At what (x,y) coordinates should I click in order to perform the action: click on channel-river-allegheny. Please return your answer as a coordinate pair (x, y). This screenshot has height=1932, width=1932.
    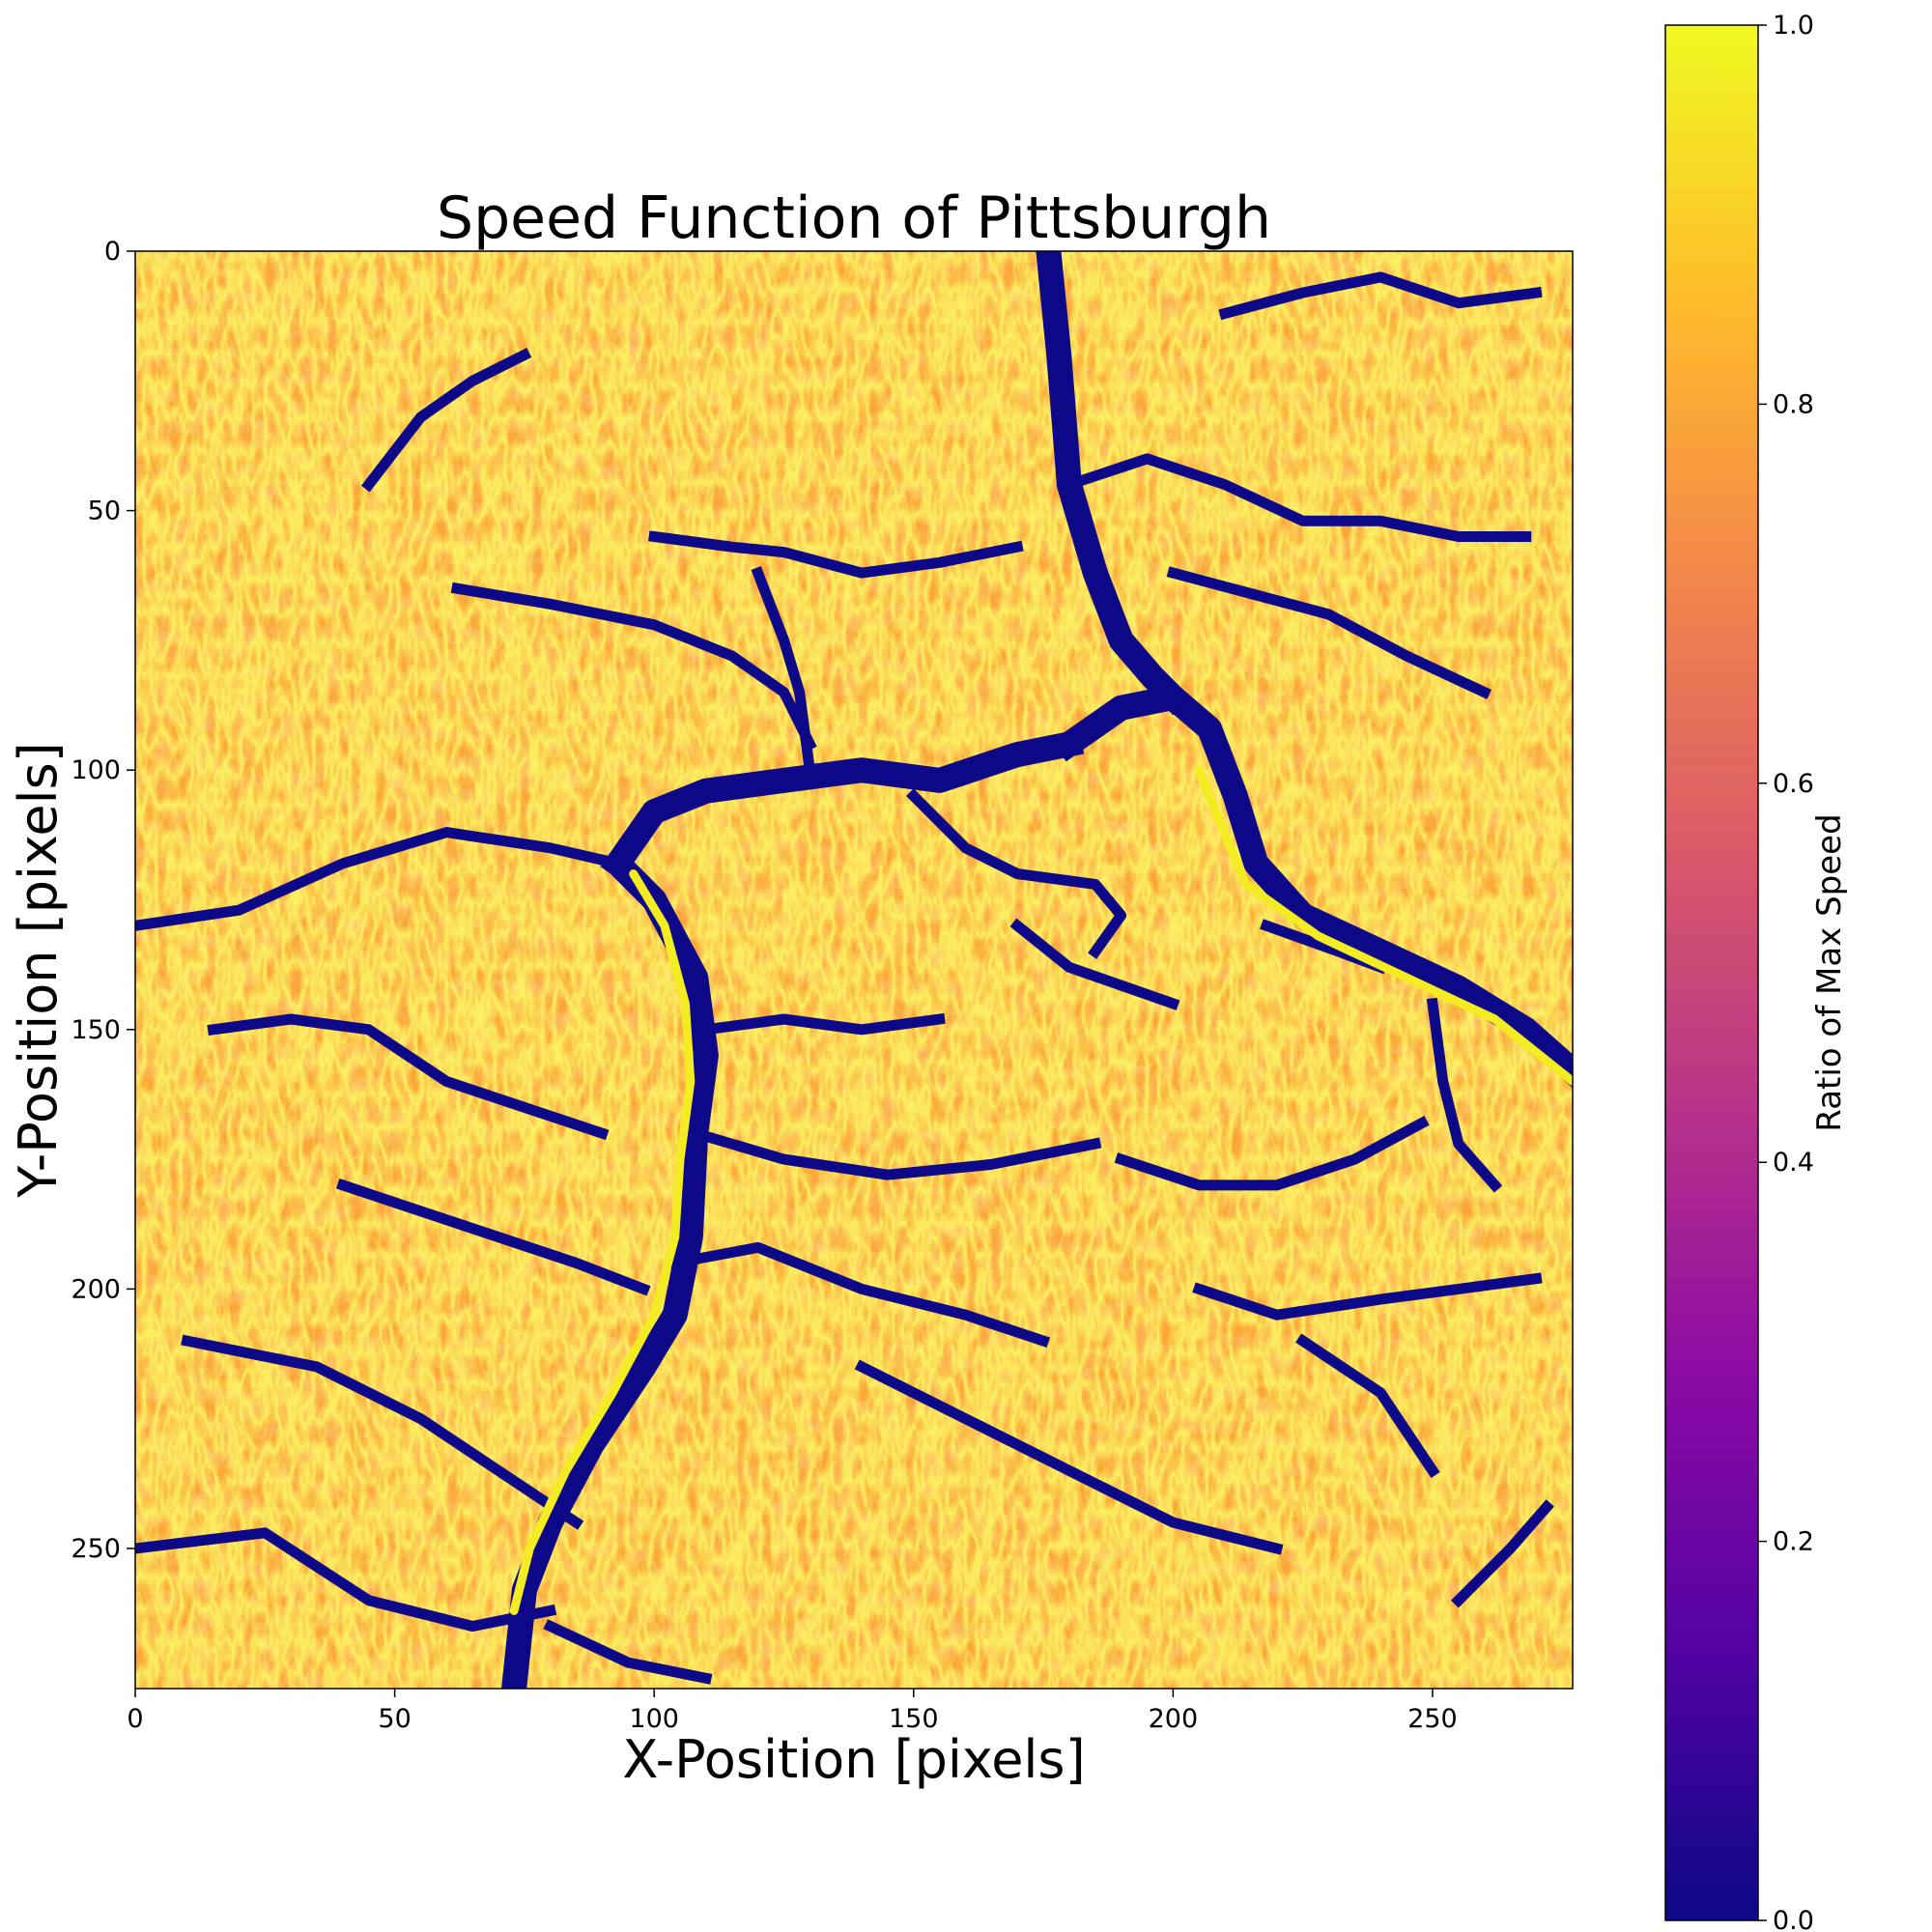
    Looking at the image, I should click on (1312, 887).